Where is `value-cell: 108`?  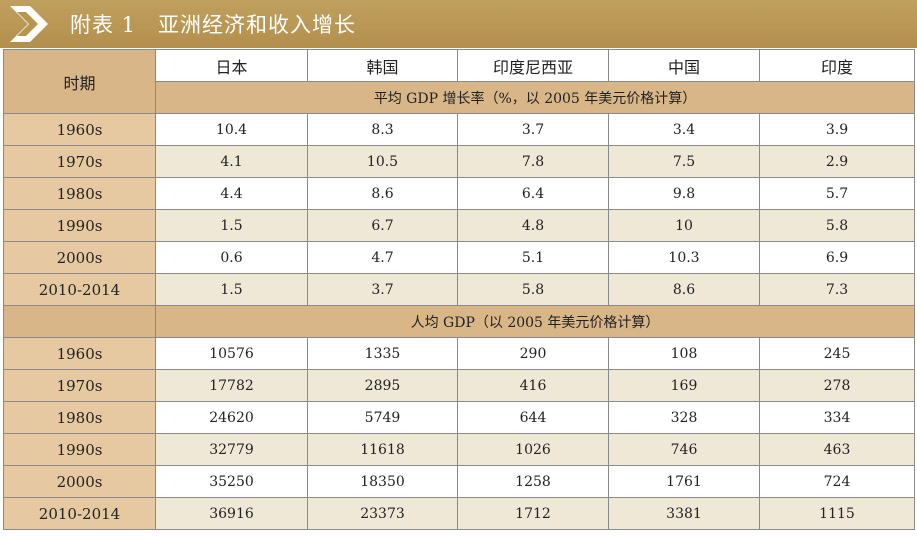
value-cell: 108 is located at coordinates (684, 353).